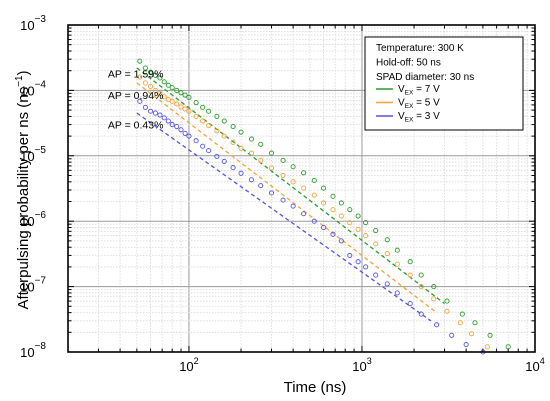 The width and height of the screenshot is (550, 401). What do you see at coordinates (419, 90) in the screenshot?
I see `legend-entry: VEX = 7 V` at bounding box center [419, 90].